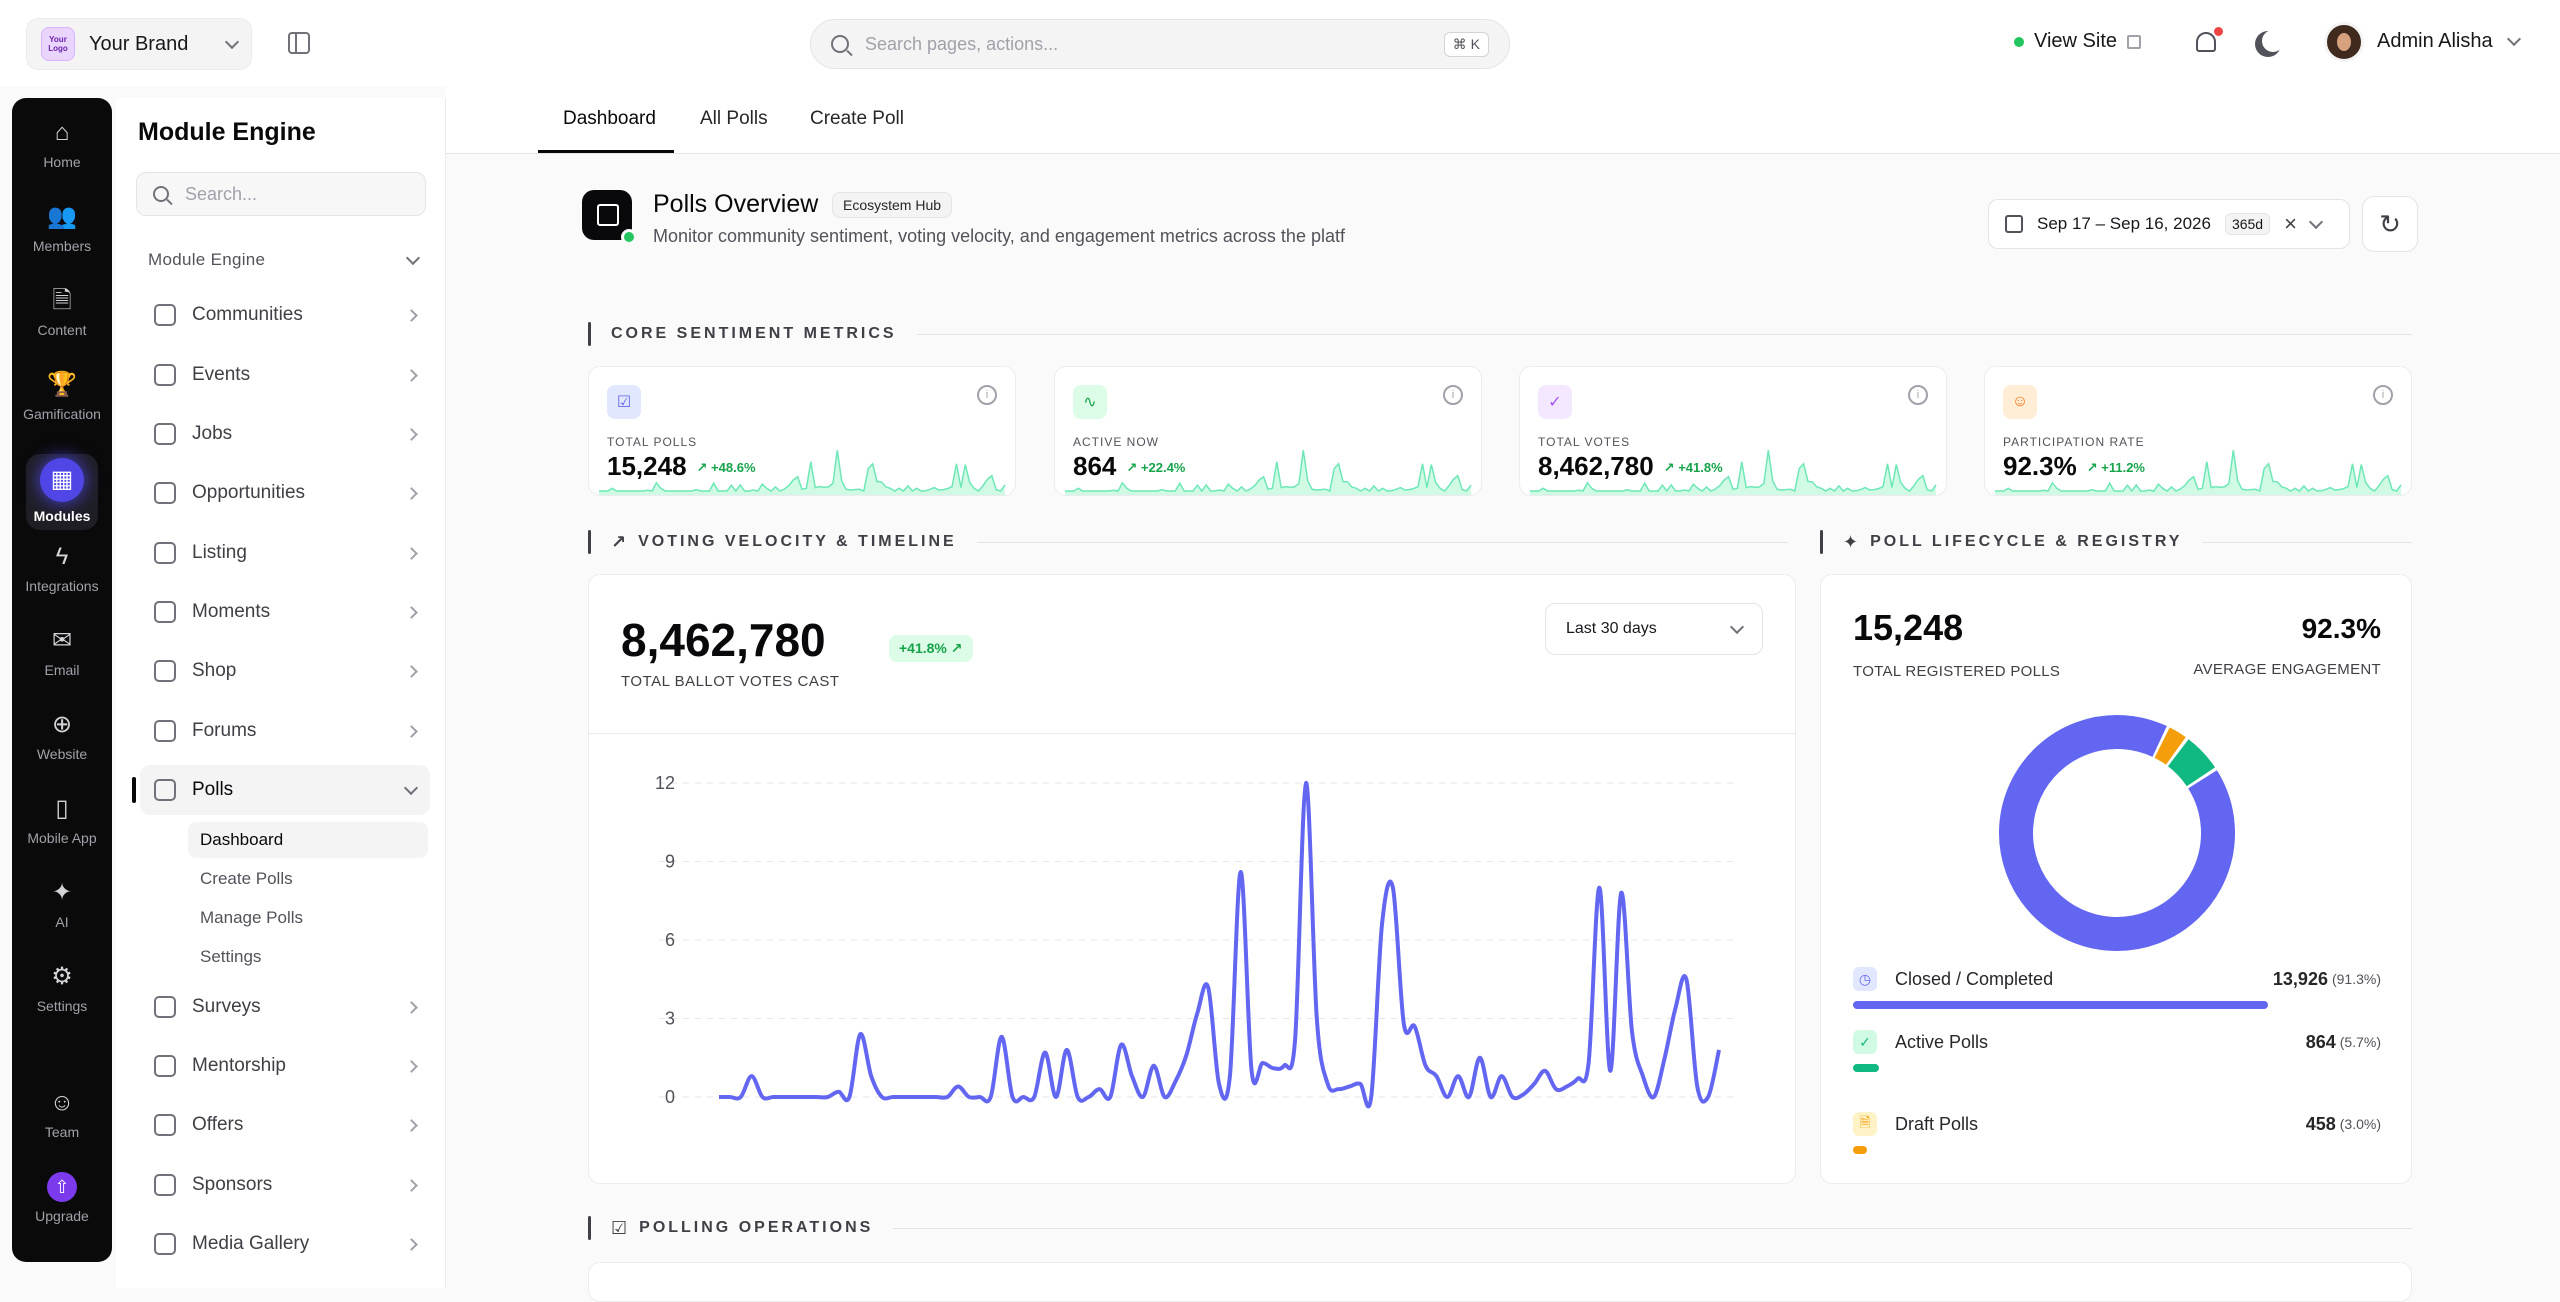  What do you see at coordinates (62, 144) in the screenshot?
I see `rail-item-home: ⌂ Home` at bounding box center [62, 144].